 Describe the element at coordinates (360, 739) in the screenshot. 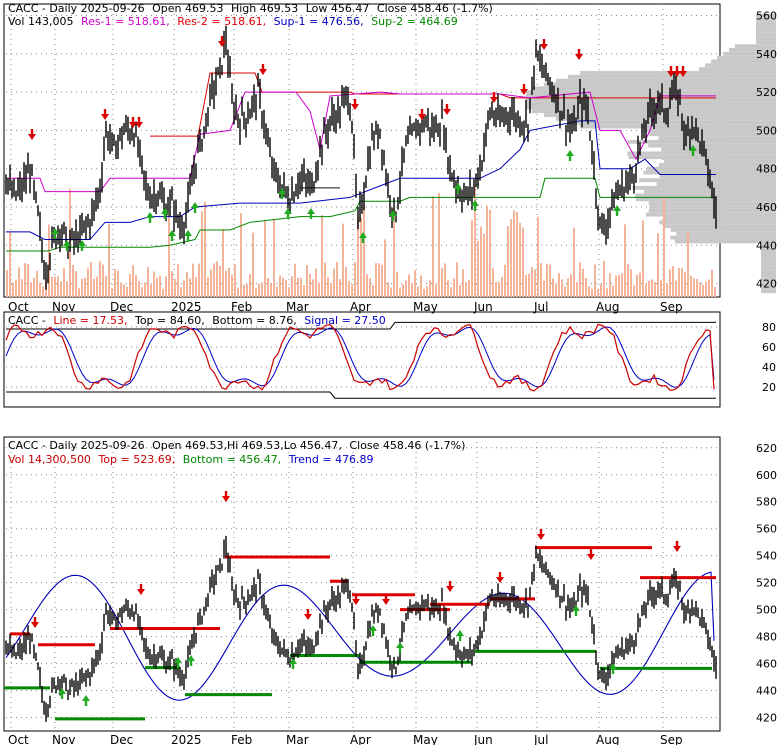

I see `p3-month-Apr: Apr` at that location.